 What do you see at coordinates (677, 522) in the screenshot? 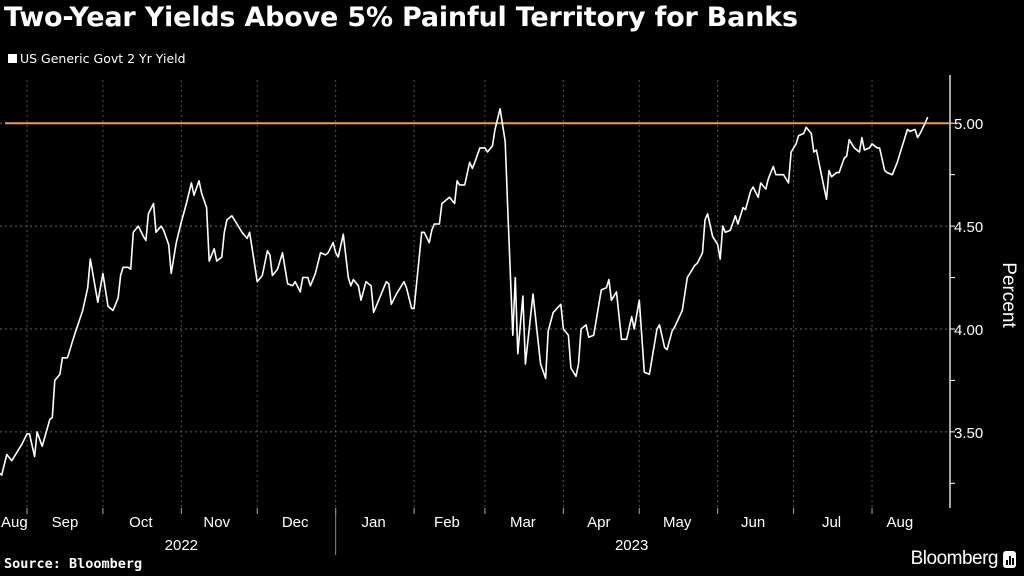
I see `x-month-label: May` at bounding box center [677, 522].